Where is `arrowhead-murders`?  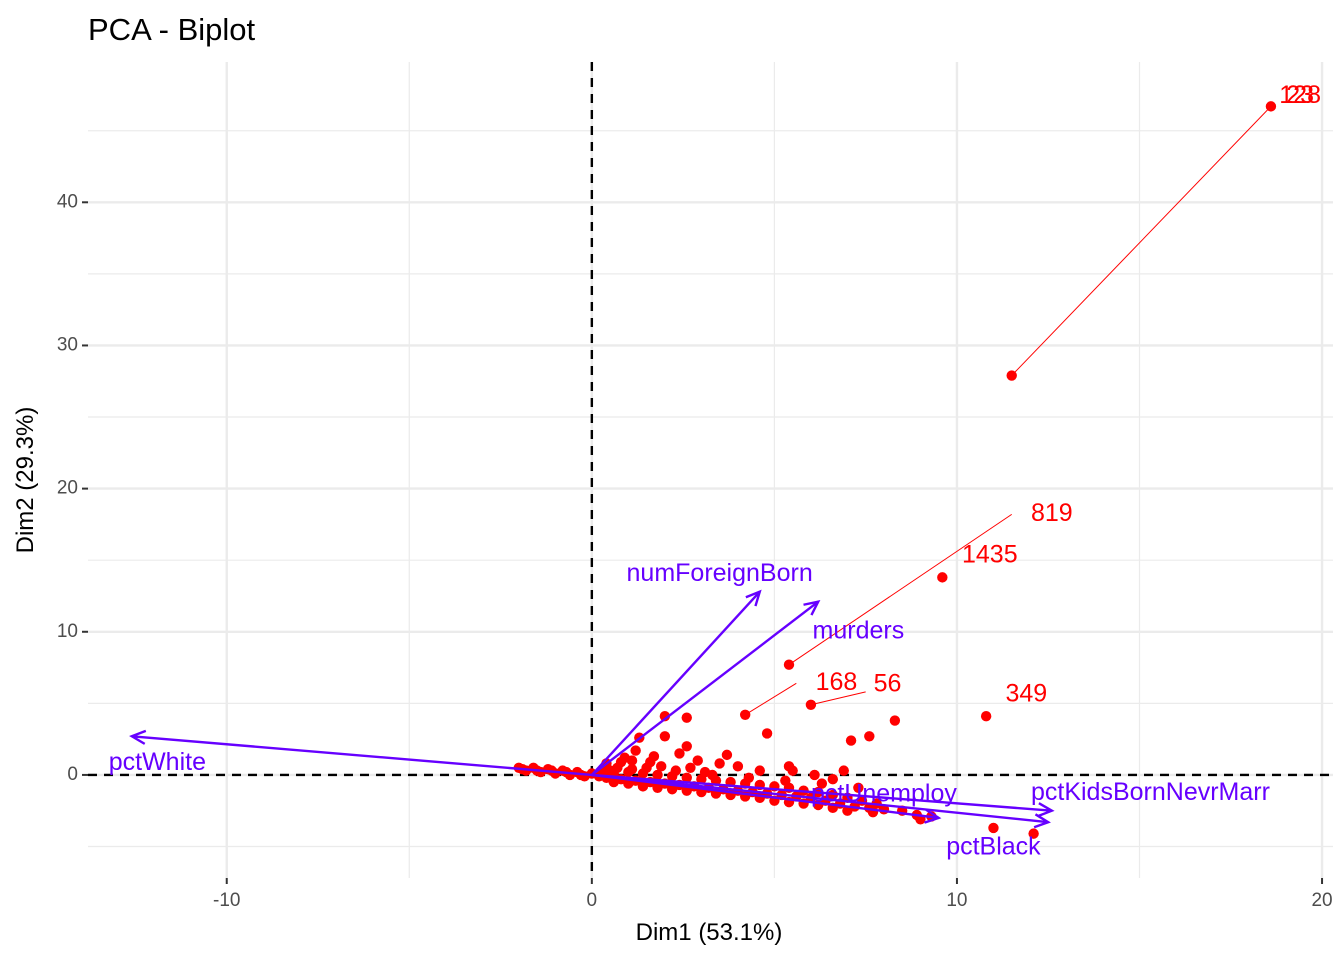
arrowhead-murders is located at coordinates (812, 608).